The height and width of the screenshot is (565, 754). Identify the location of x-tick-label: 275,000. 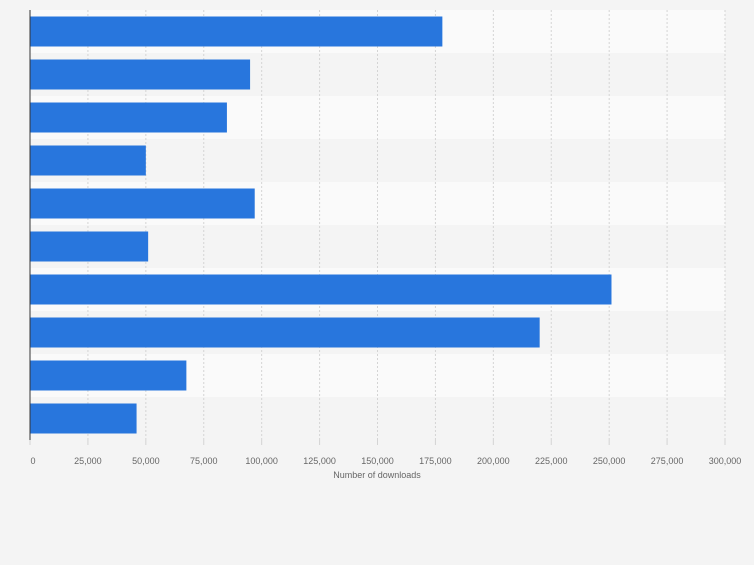
(667, 461).